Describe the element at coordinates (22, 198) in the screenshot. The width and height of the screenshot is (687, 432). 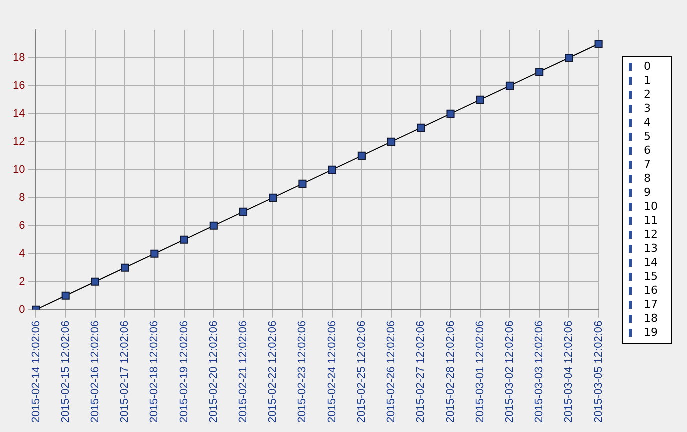
I see `y-tick-label: 8` at that location.